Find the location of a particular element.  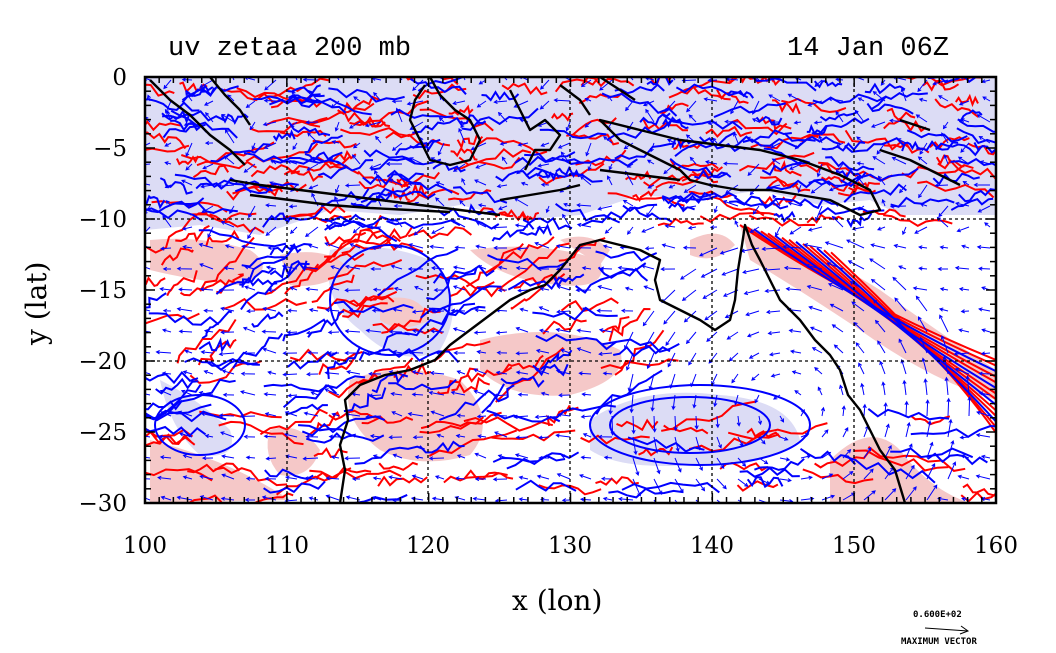

plot-date: 14 Jan 06Z is located at coordinates (868, 49).